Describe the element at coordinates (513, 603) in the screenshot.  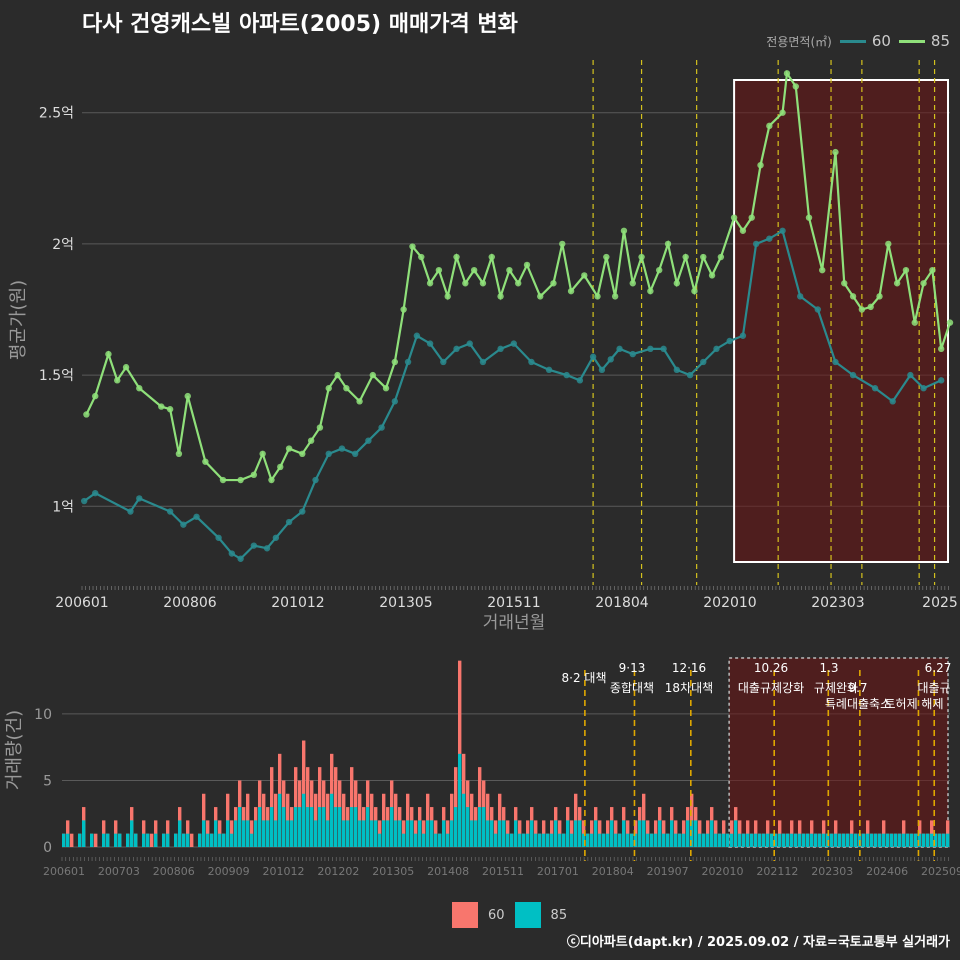
I see `x-tick-label-4: 201511` at that location.